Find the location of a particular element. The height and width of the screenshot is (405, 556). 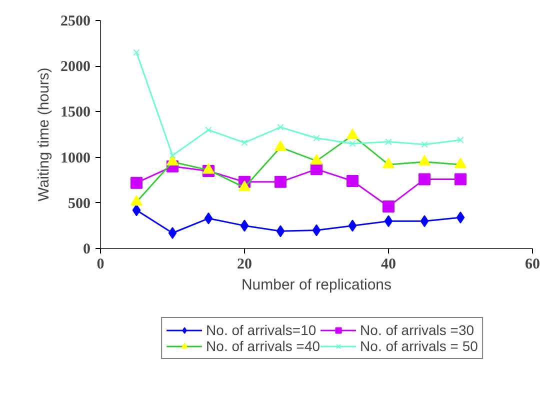

x-tick-label: 60 is located at coordinates (532, 264).